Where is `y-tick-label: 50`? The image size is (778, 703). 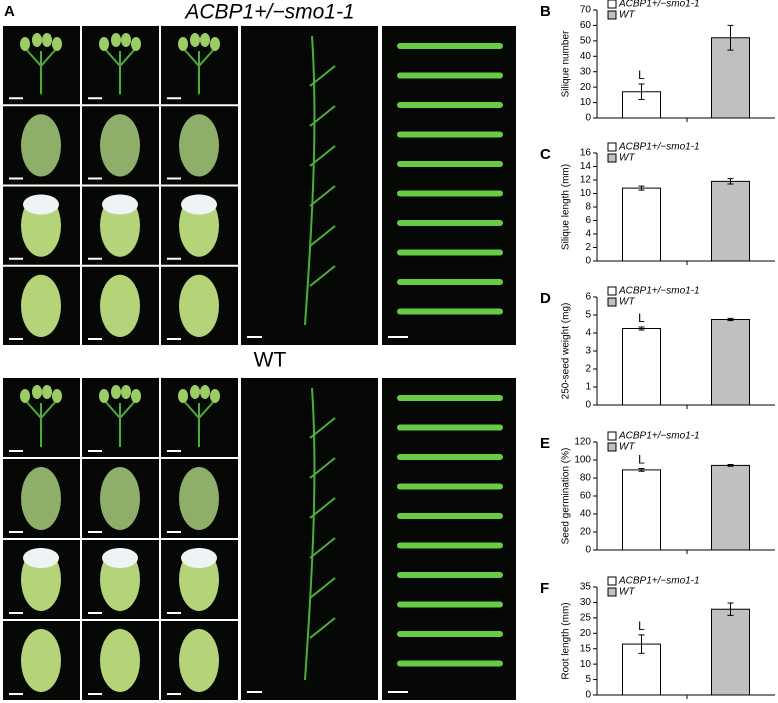 y-tick-label: 50 is located at coordinates (586, 40).